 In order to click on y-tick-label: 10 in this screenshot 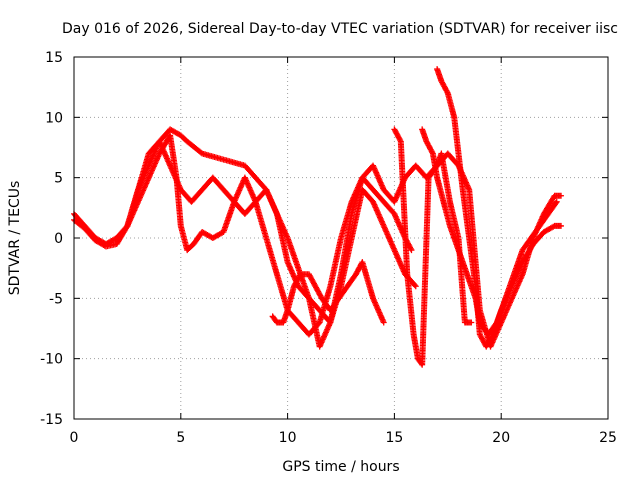, I will do `click(54, 118)`.